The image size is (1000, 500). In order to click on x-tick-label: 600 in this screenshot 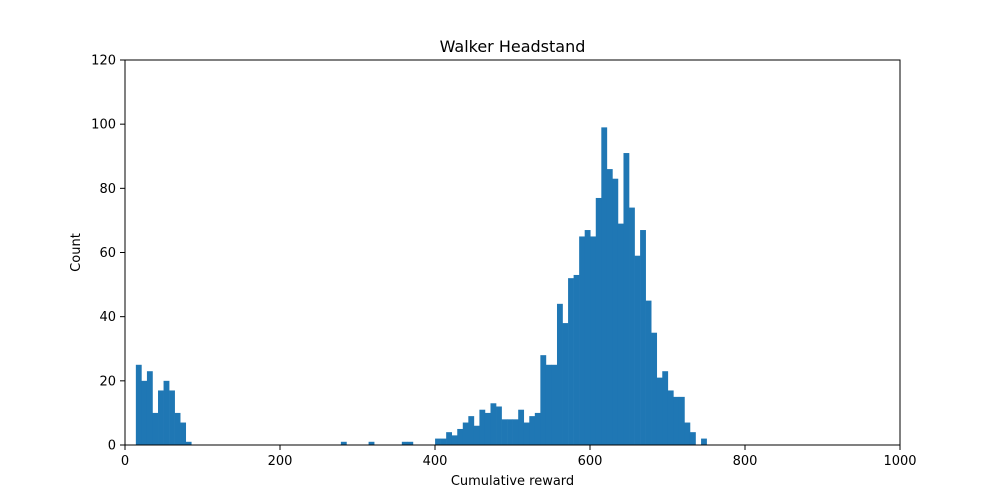, I will do `click(590, 461)`.